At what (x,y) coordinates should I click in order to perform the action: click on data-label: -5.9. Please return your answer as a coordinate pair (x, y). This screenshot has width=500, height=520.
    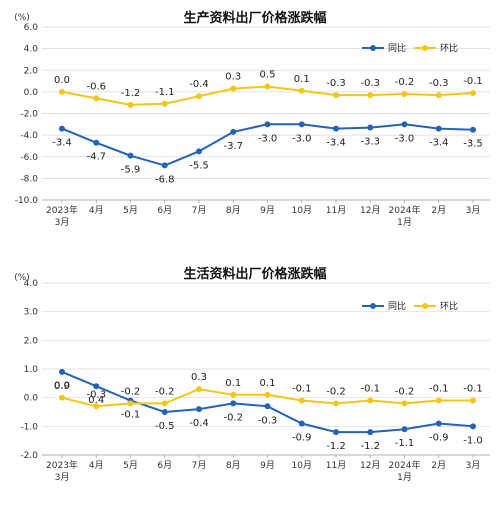
    Looking at the image, I should click on (131, 170).